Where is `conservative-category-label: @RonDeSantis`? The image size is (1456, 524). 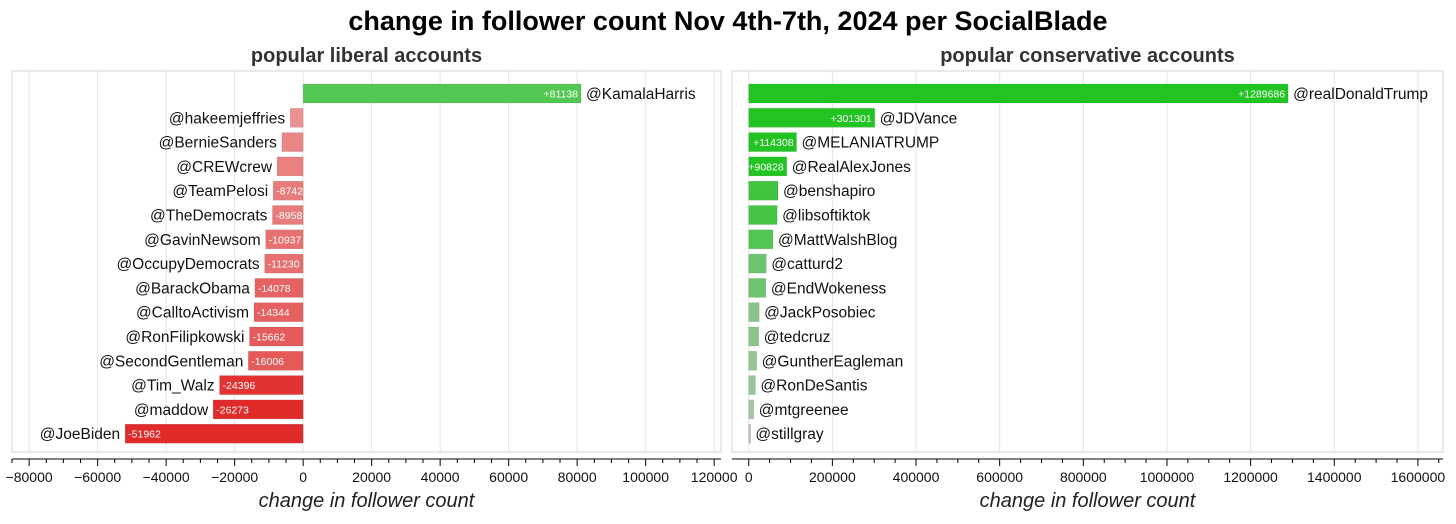 conservative-category-label: @RonDeSantis is located at coordinates (813, 386).